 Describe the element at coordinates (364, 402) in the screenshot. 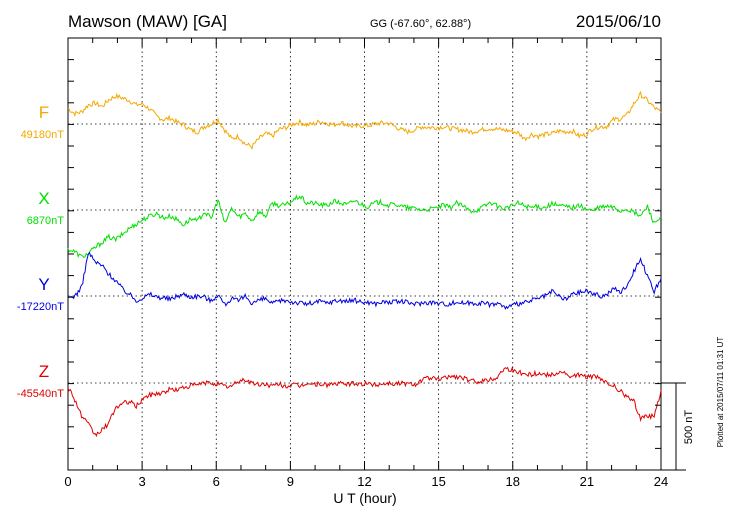

I see `series-line-z` at that location.